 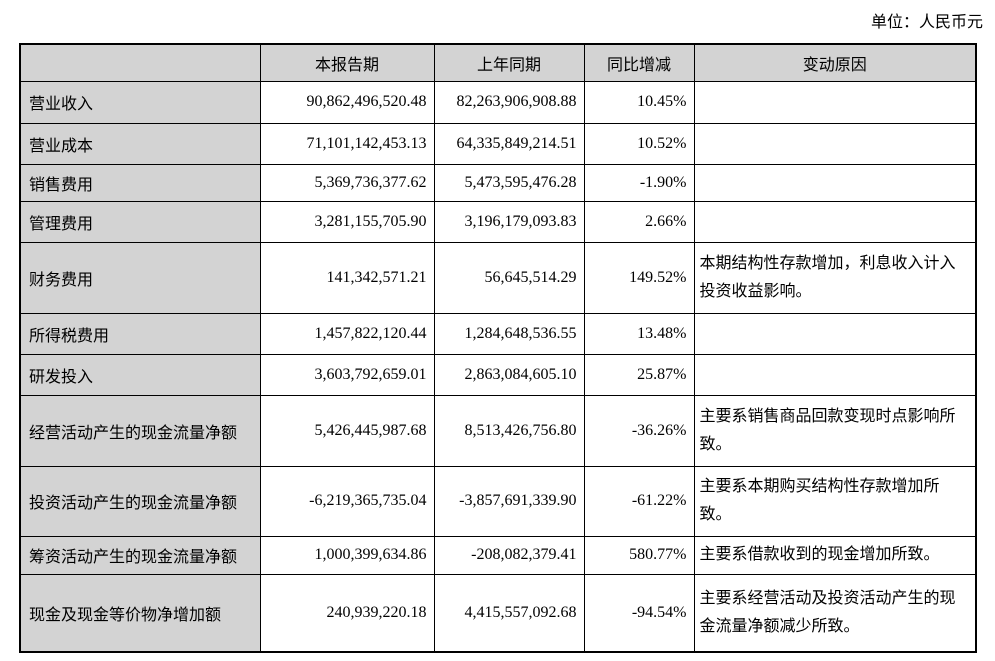 I want to click on row-label: 经营活动产生的现金流量净额, so click(x=140, y=430).